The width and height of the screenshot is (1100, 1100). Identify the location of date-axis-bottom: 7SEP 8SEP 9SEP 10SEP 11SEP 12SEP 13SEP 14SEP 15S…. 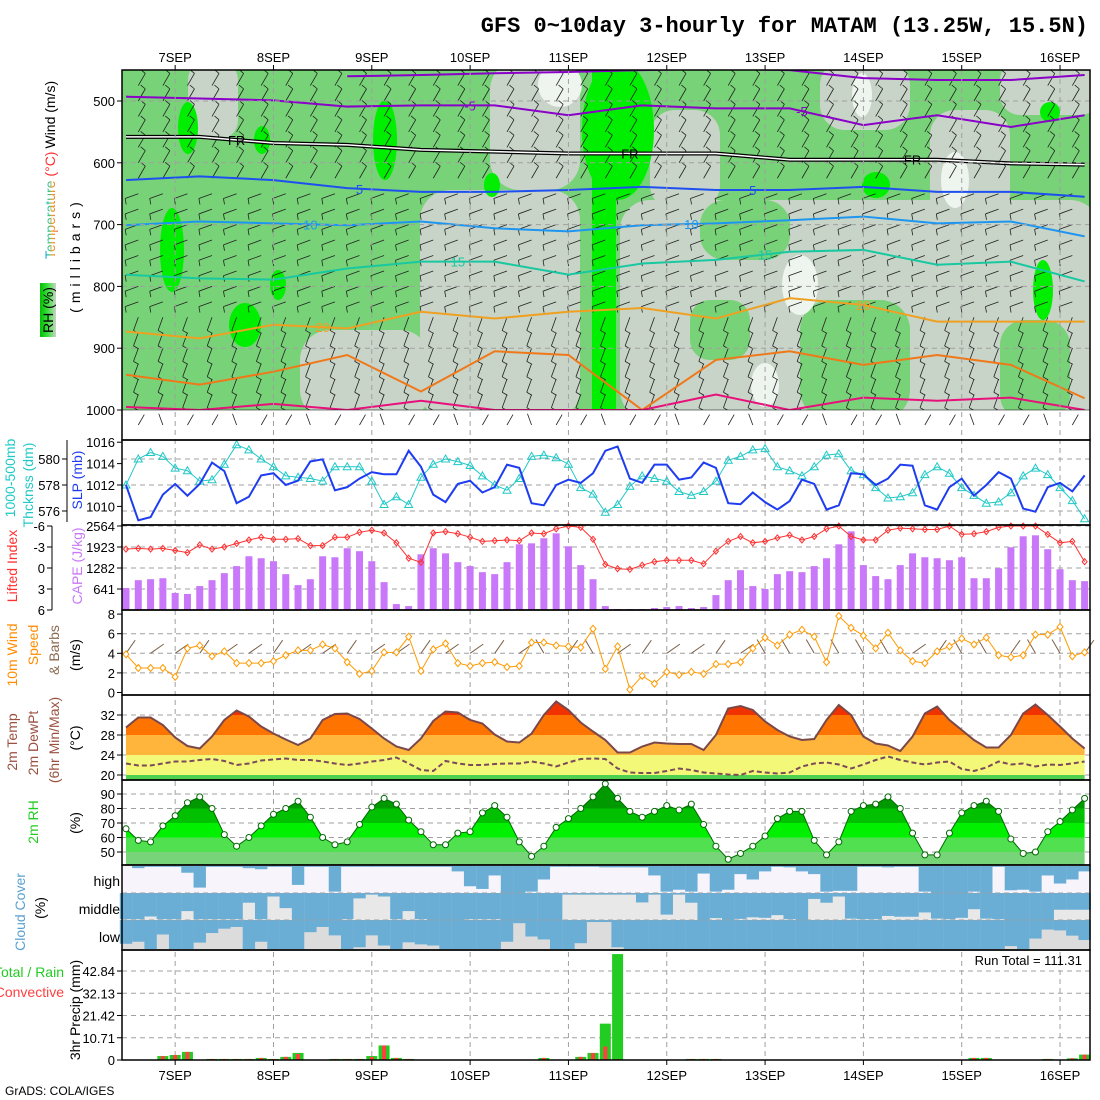
(620, 1075).